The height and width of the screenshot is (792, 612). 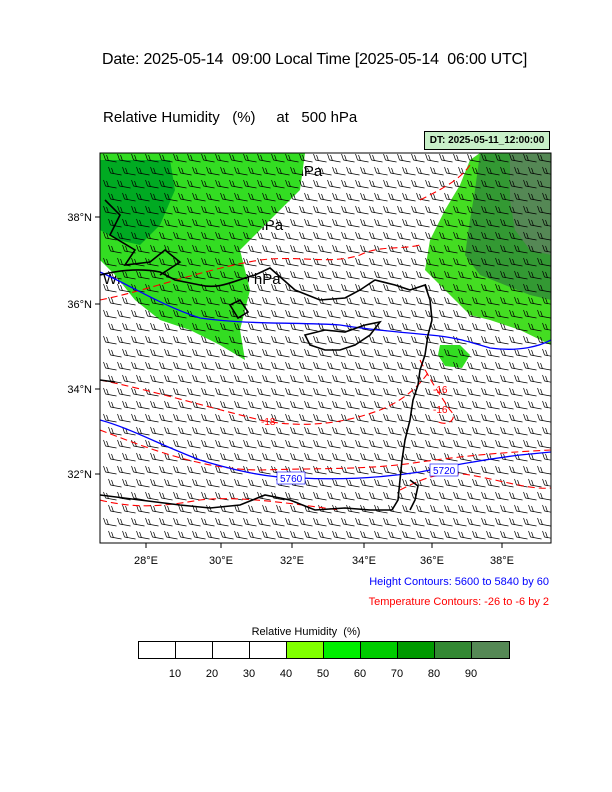 I want to click on temp-contour, so click(x=325, y=450).